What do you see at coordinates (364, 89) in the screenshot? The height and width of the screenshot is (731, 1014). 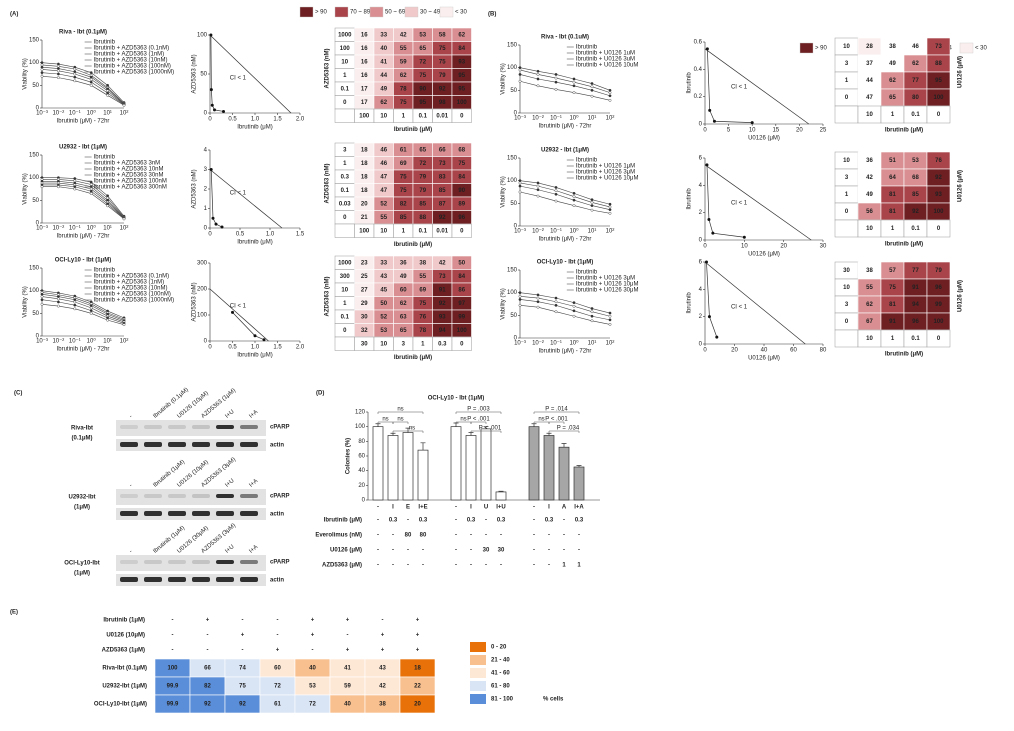 I see `heat-value: 17` at bounding box center [364, 89].